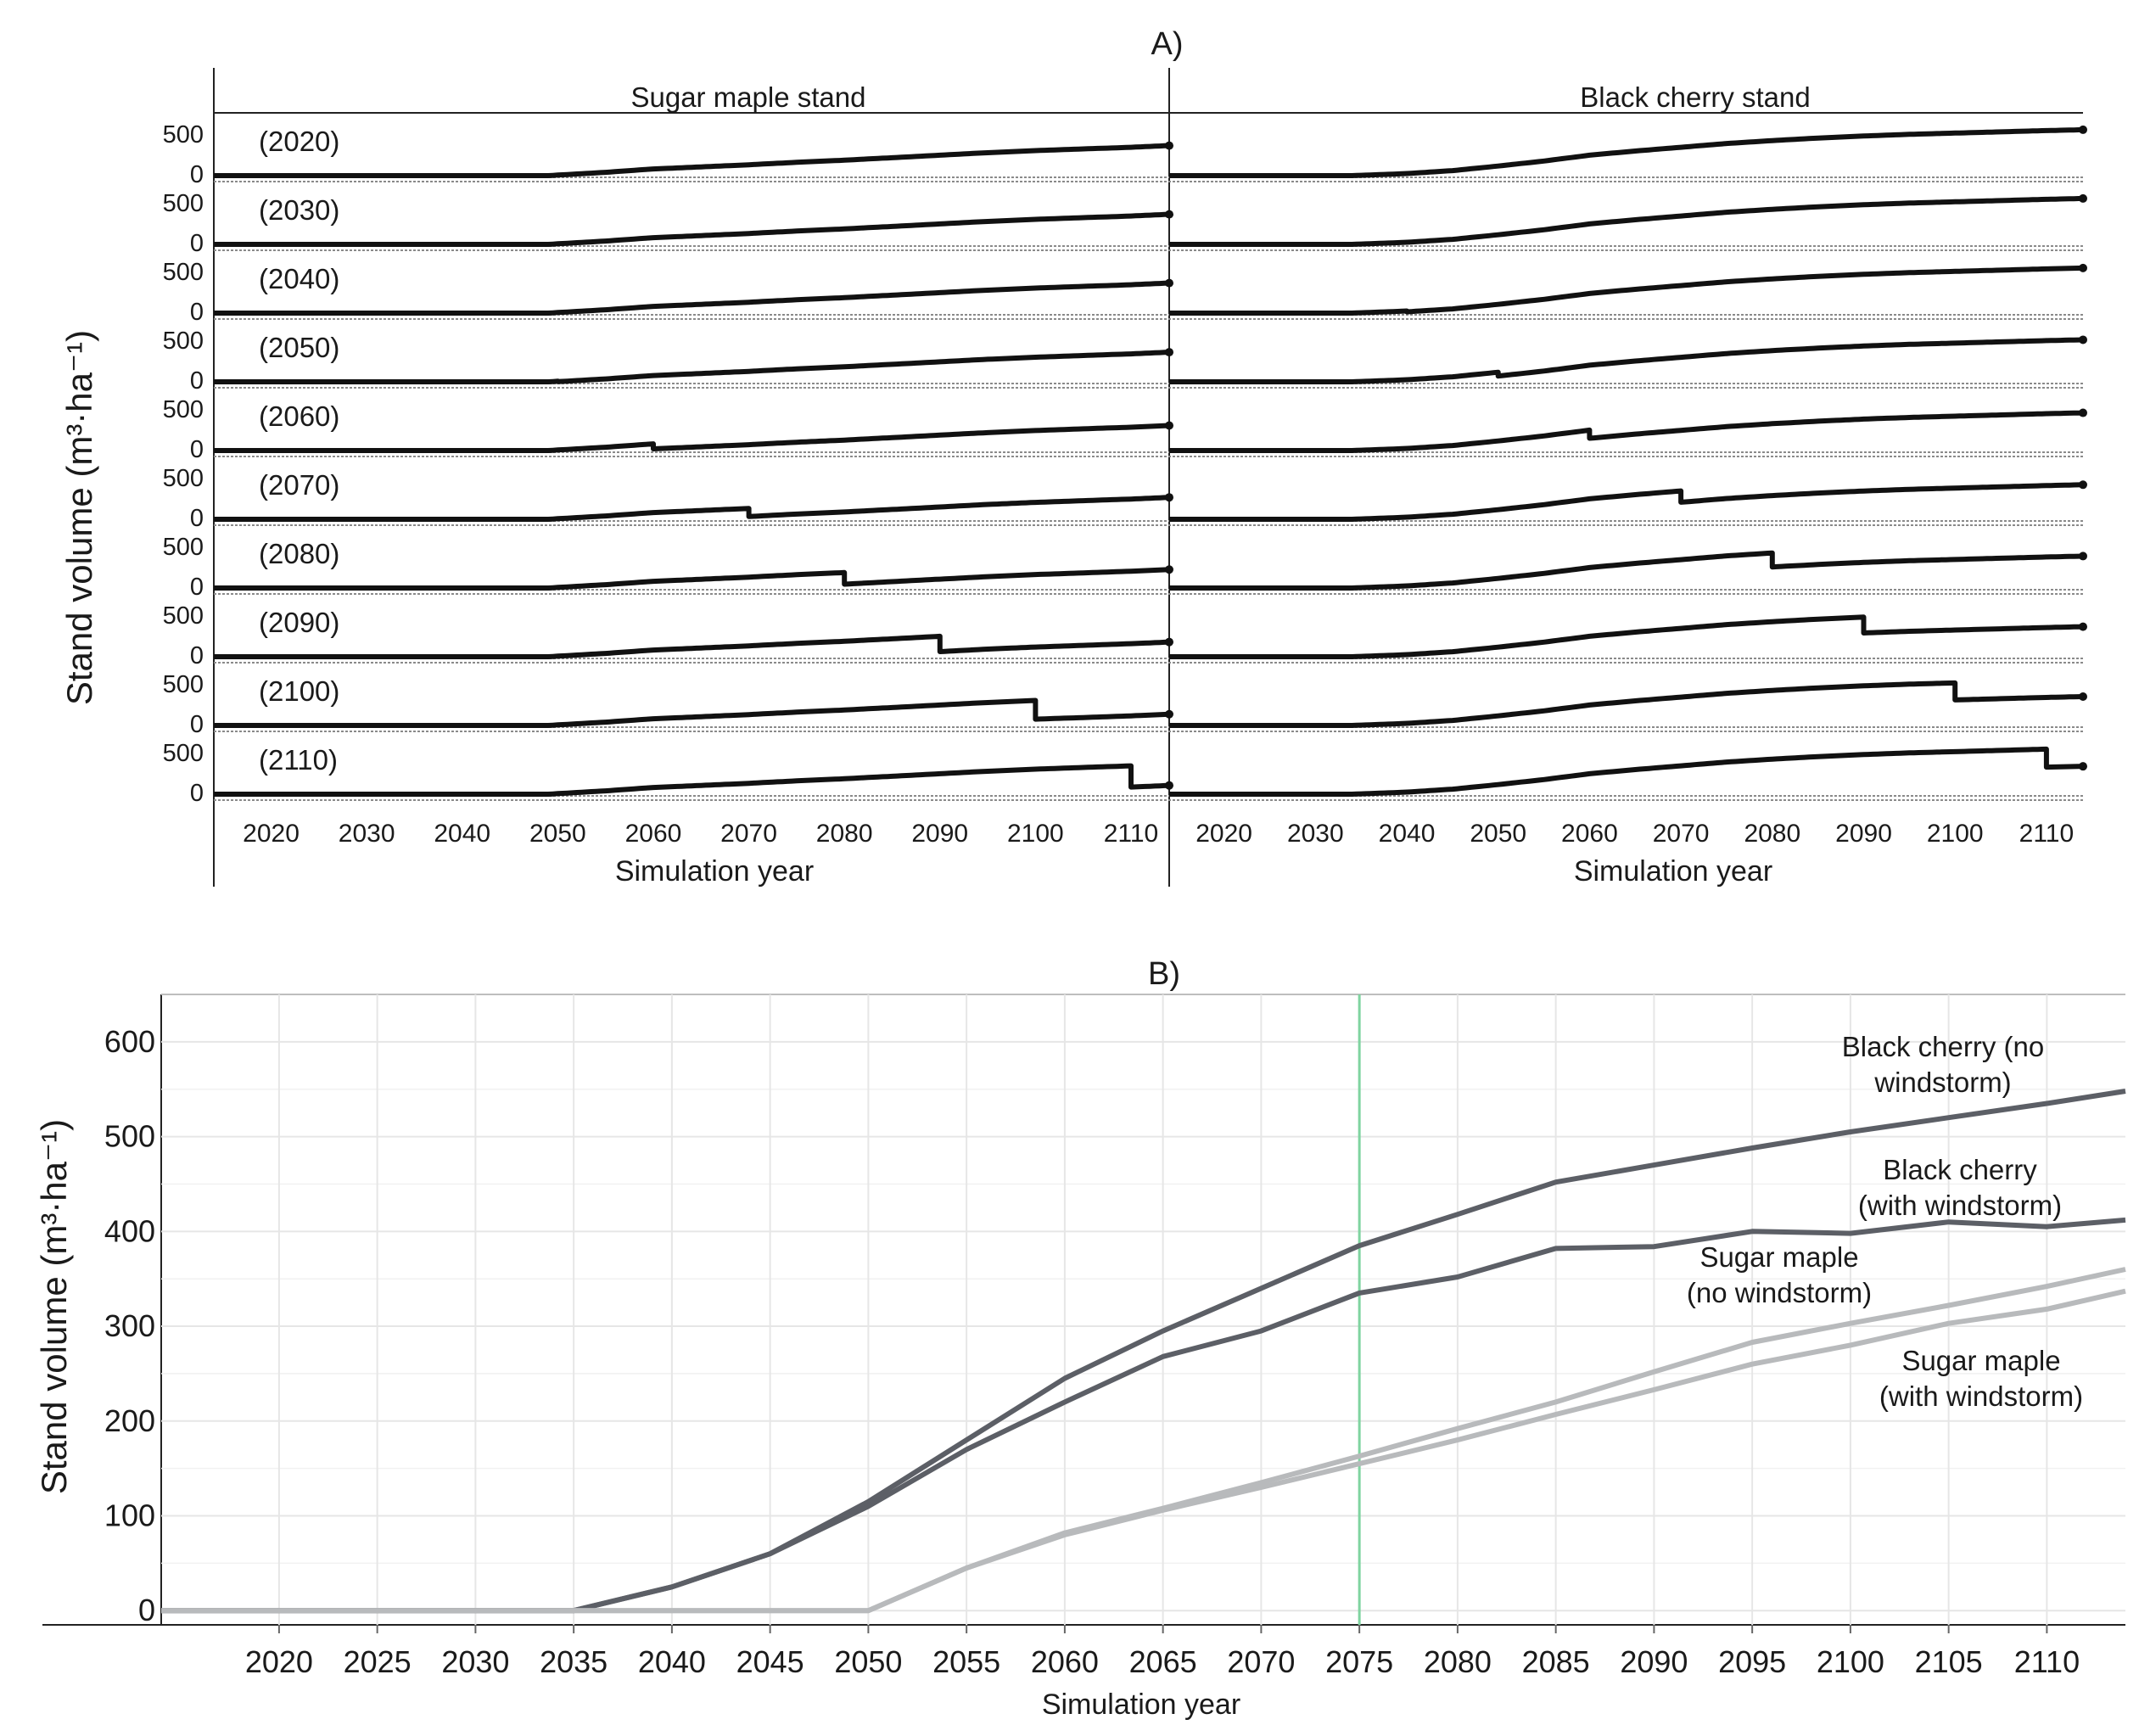  I want to click on panel-a-column-title: Sugar maple stand, so click(747, 97).